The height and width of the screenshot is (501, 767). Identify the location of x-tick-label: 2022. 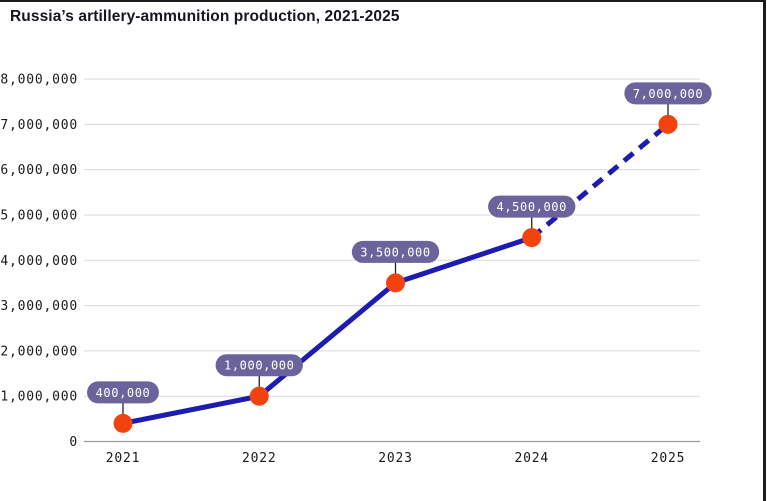
(259, 458).